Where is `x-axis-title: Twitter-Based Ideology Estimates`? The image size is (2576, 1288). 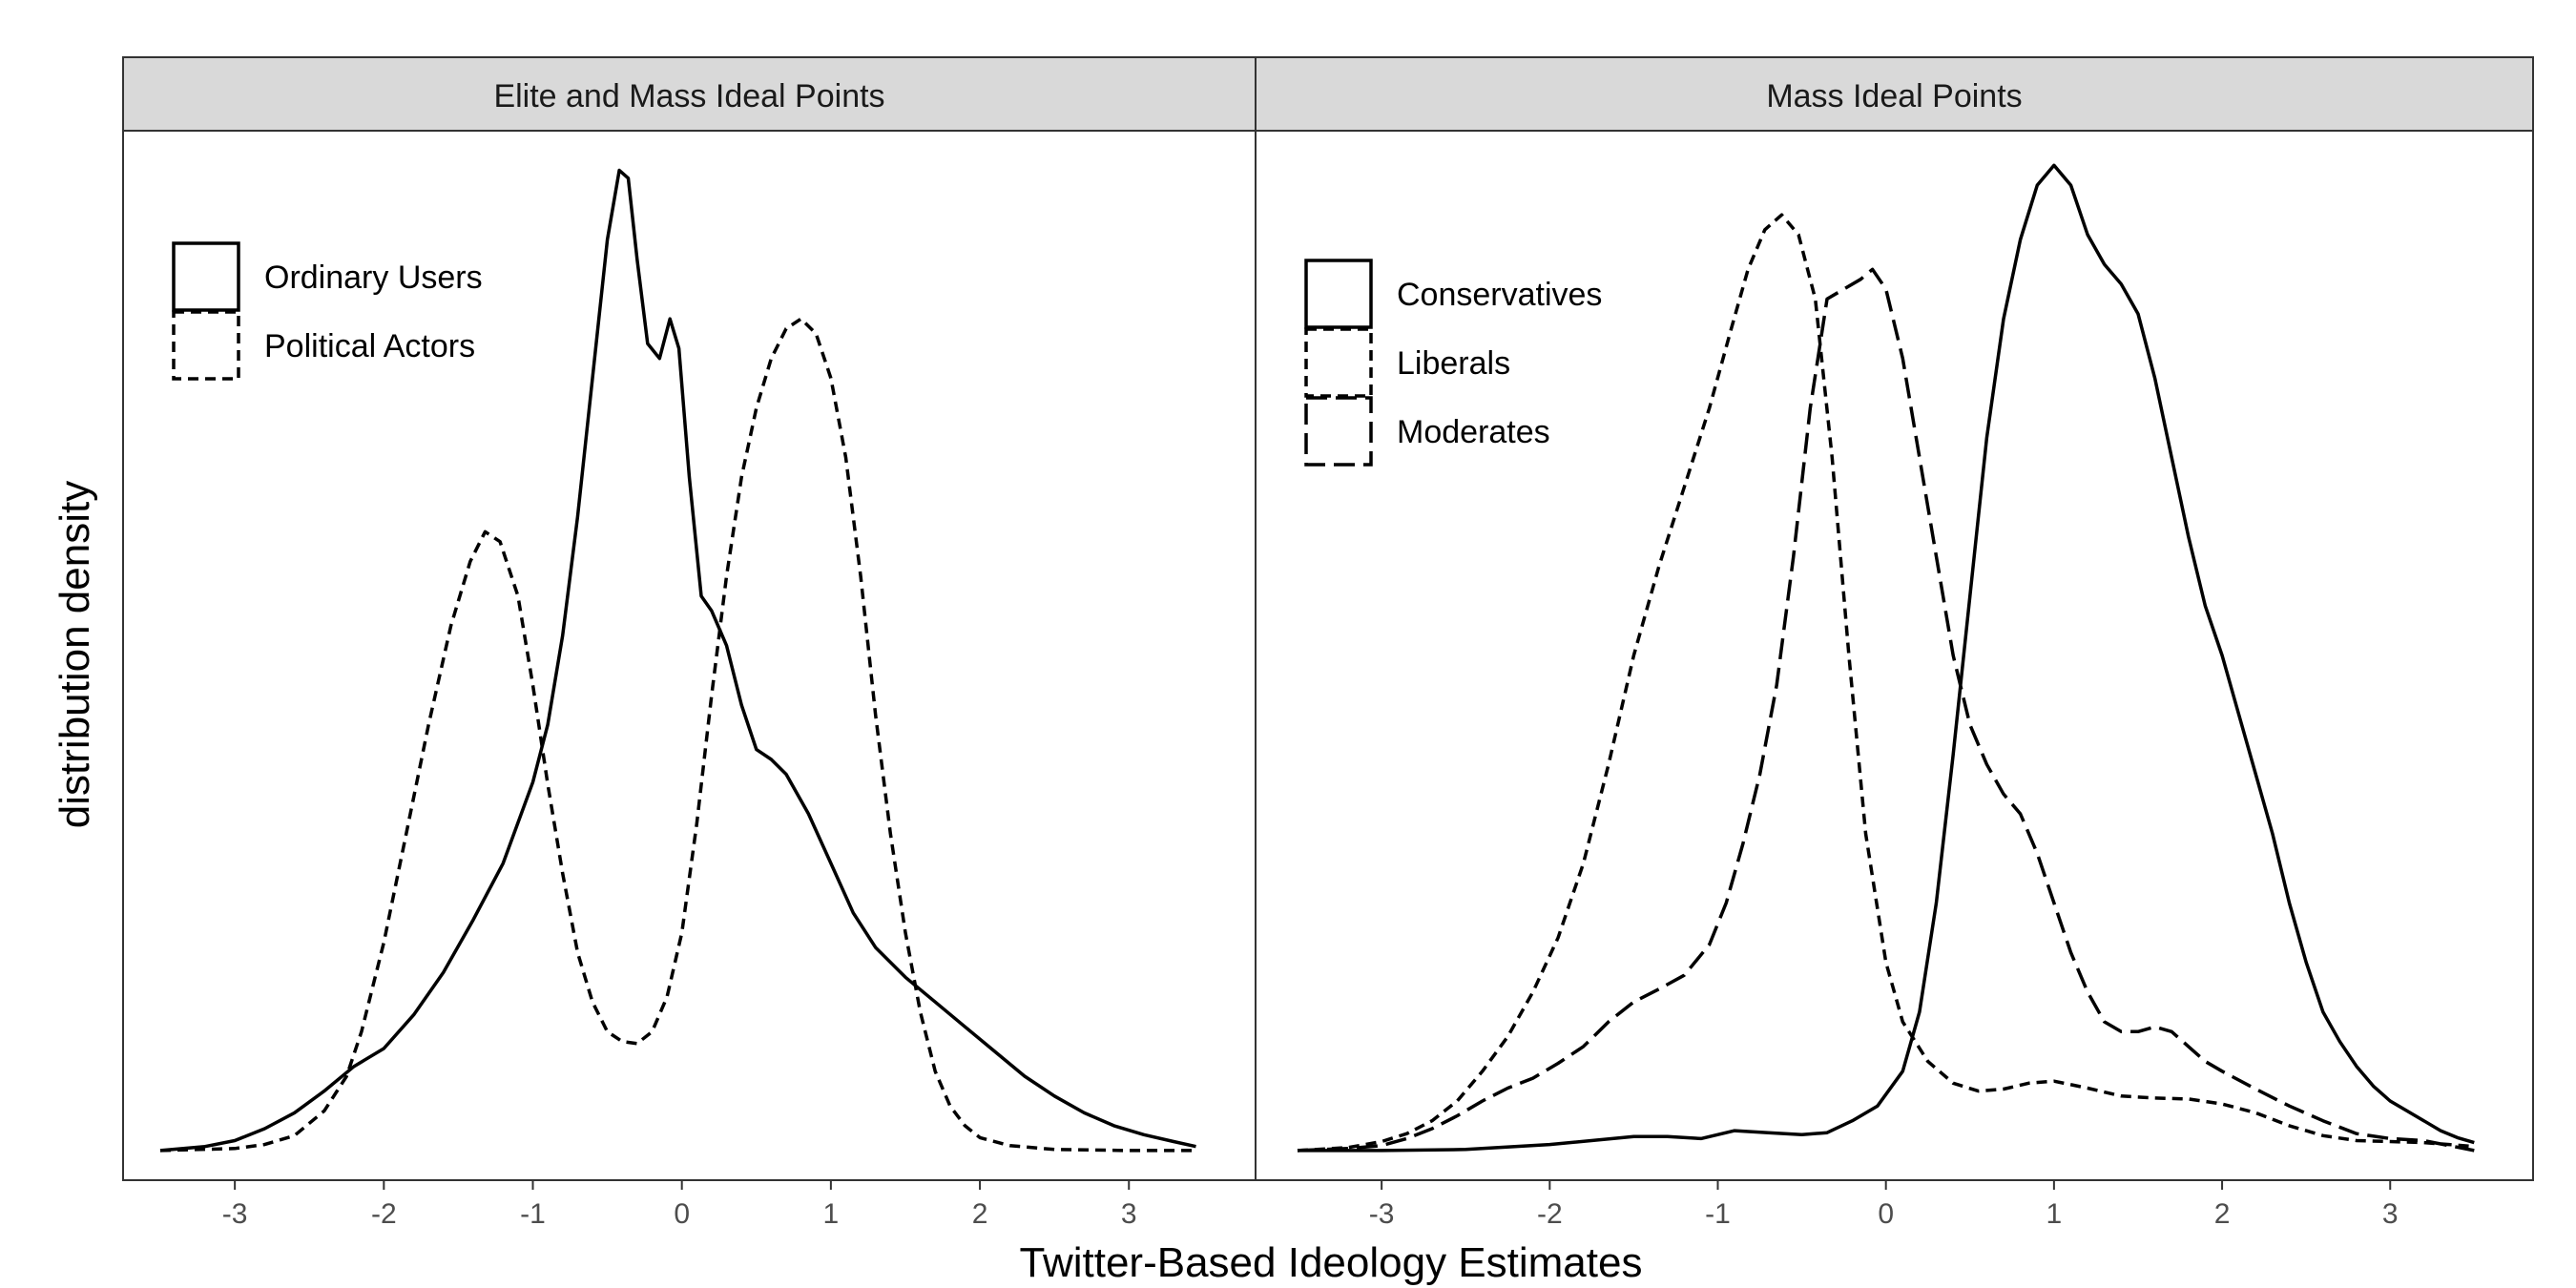 x-axis-title: Twitter-Based Ideology Estimates is located at coordinates (1331, 1262).